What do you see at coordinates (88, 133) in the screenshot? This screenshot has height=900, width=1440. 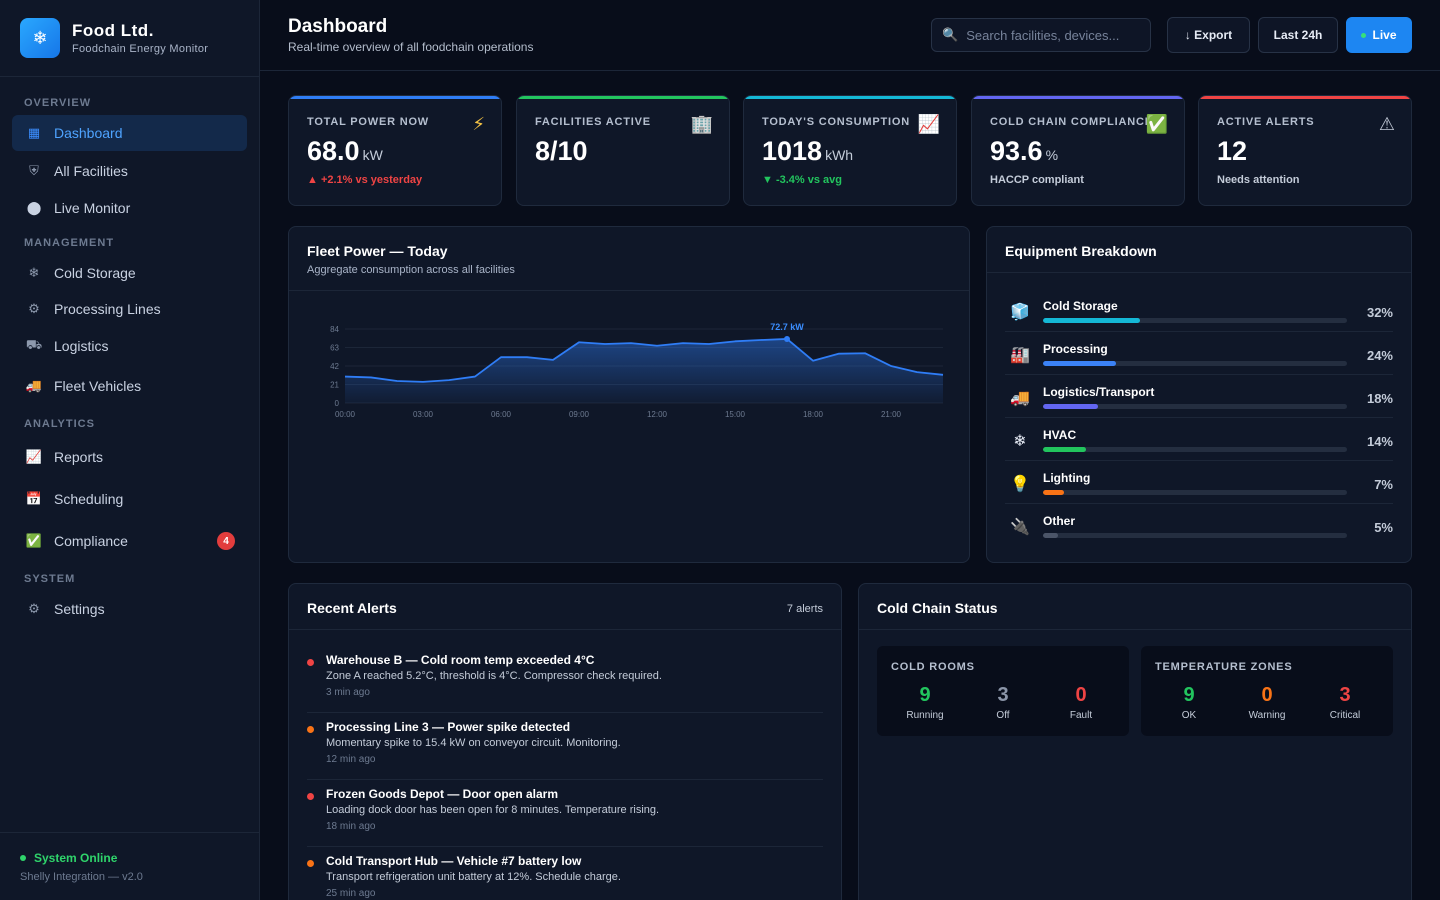 I see `sidebar-item-label: Dashboard` at bounding box center [88, 133].